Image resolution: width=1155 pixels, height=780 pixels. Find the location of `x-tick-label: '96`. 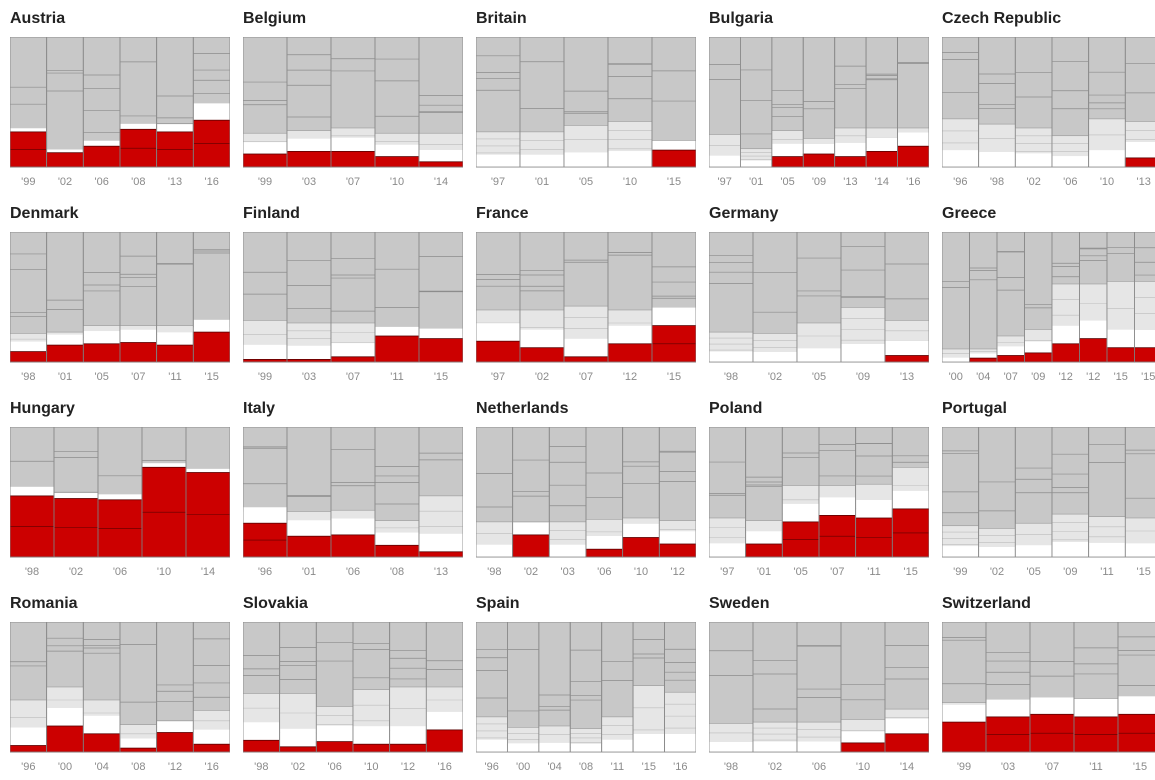

x-tick-label: '96 is located at coordinates (492, 767).